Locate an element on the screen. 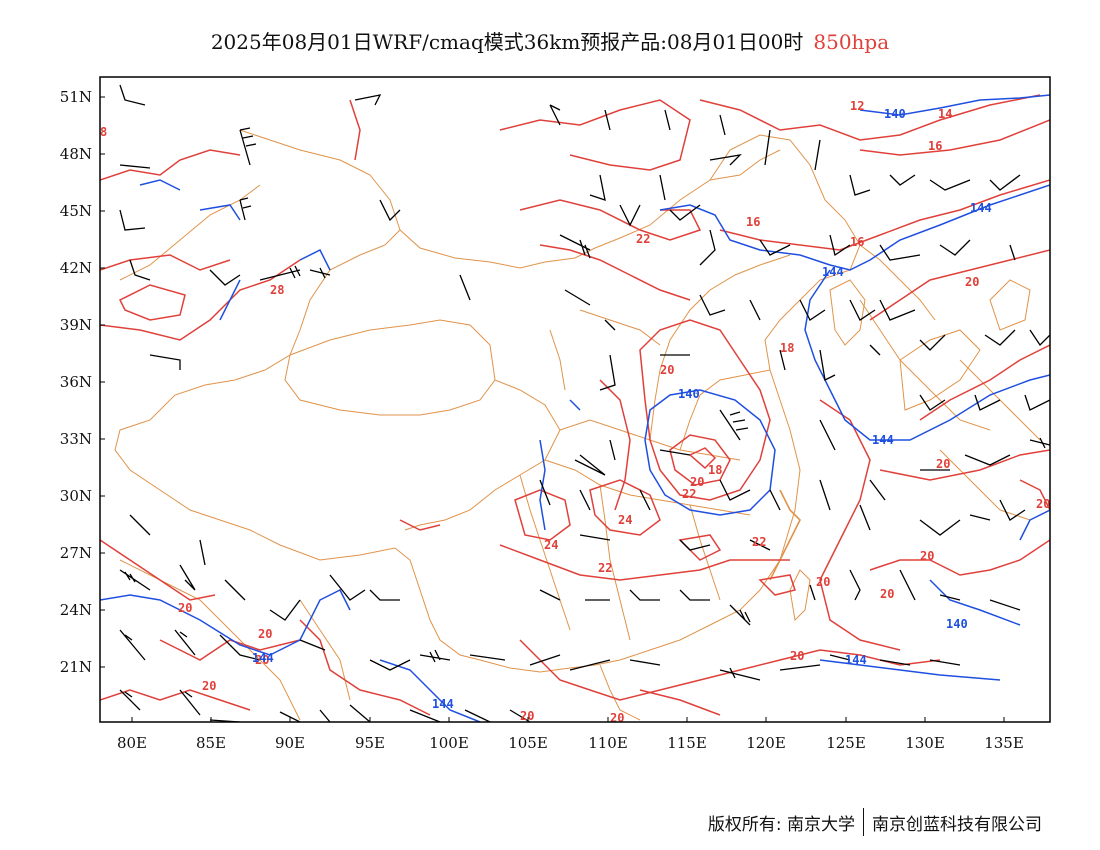  lon-tick-label: 100E is located at coordinates (449, 743).